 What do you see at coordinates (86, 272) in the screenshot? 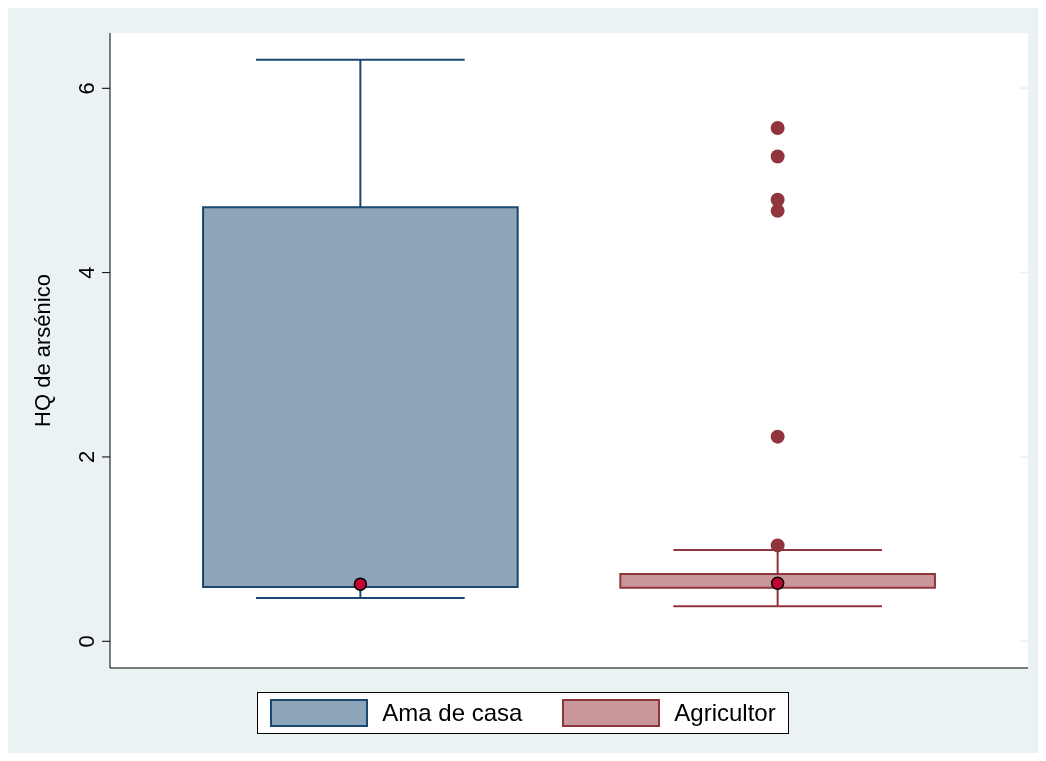
I see `y-tick-label: 4` at bounding box center [86, 272].